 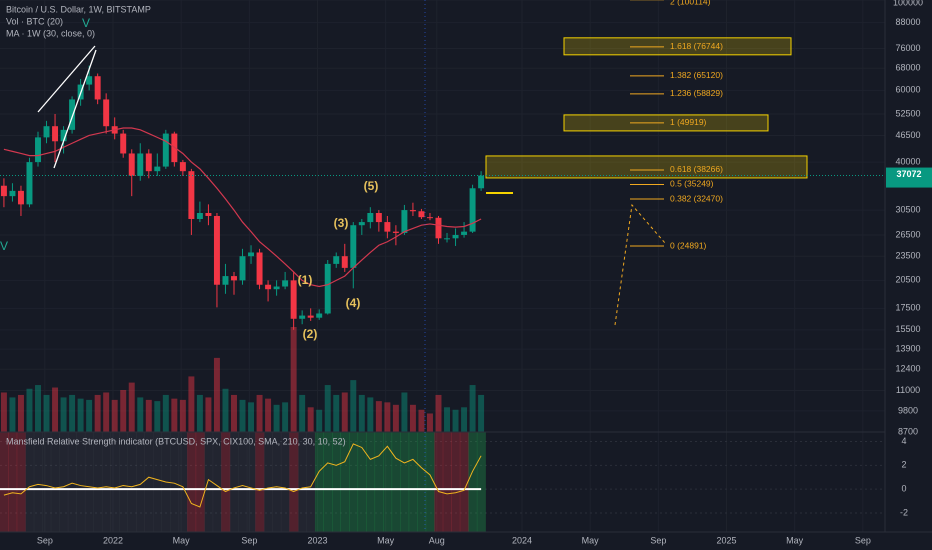 What do you see at coordinates (305, 280) in the screenshot?
I see `wave-label: (1)` at bounding box center [305, 280].